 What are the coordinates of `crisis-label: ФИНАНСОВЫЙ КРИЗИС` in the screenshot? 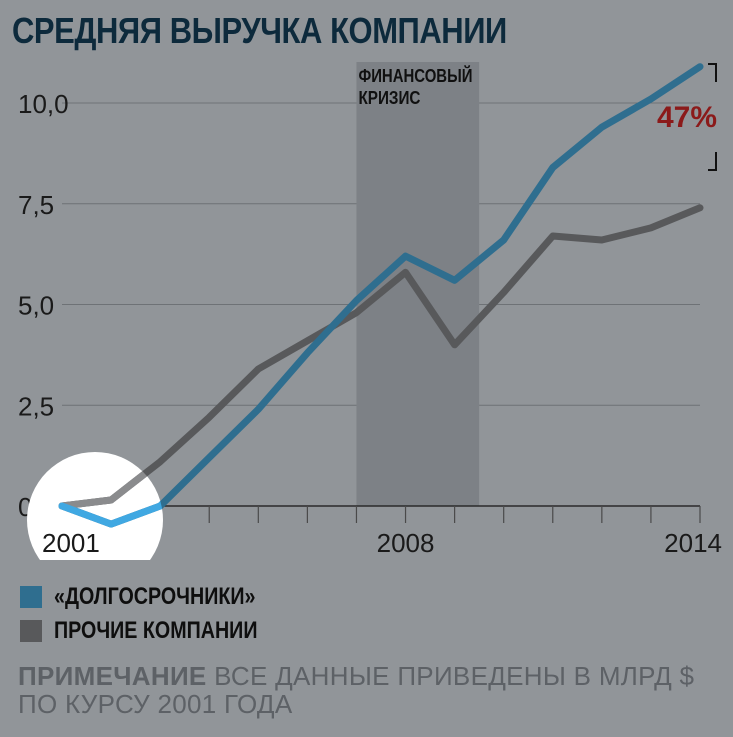 It's located at (415, 86).